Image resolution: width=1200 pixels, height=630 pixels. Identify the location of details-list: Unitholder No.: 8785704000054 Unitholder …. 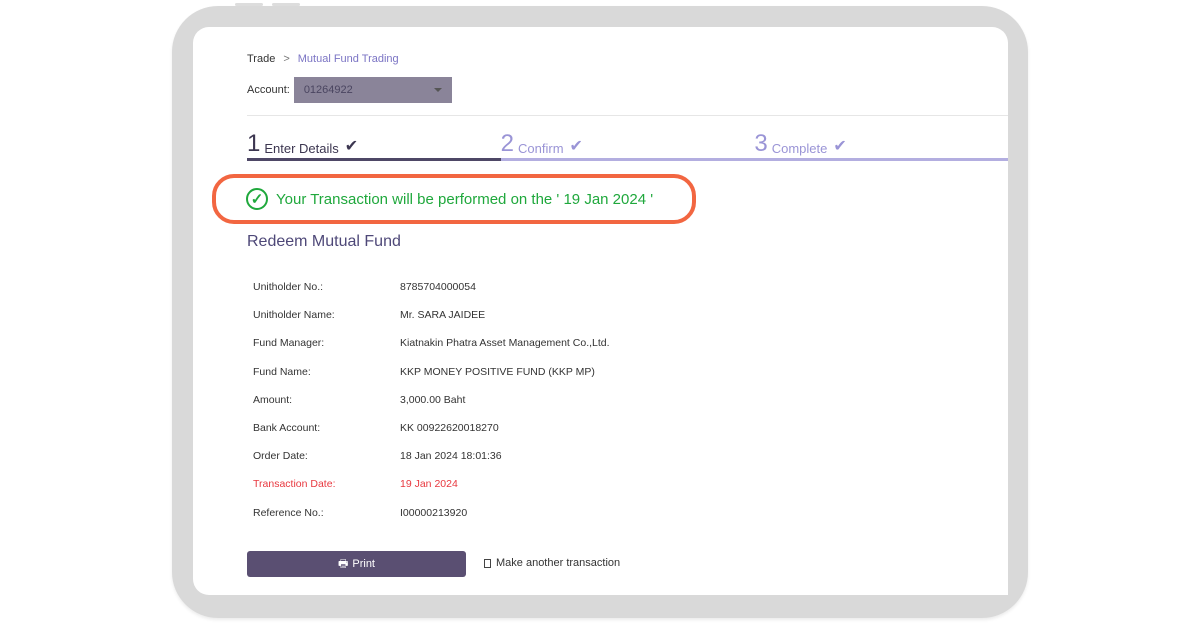
(431, 400).